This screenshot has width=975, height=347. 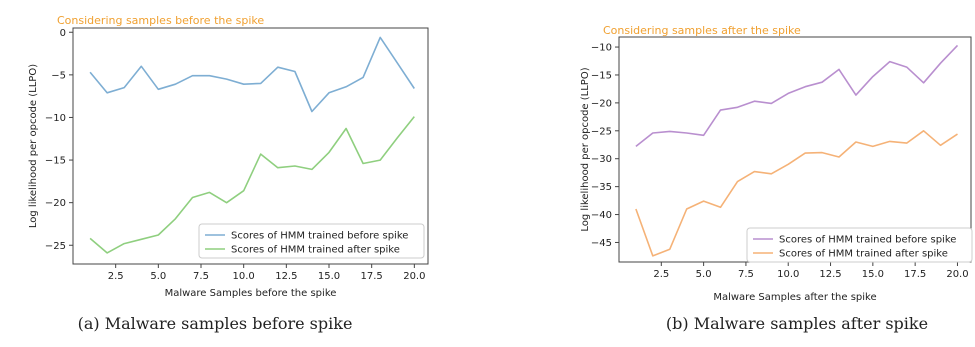 What do you see at coordinates (329, 276) in the screenshot?
I see `chart-0-x-tick-label: 15.0` at bounding box center [329, 276].